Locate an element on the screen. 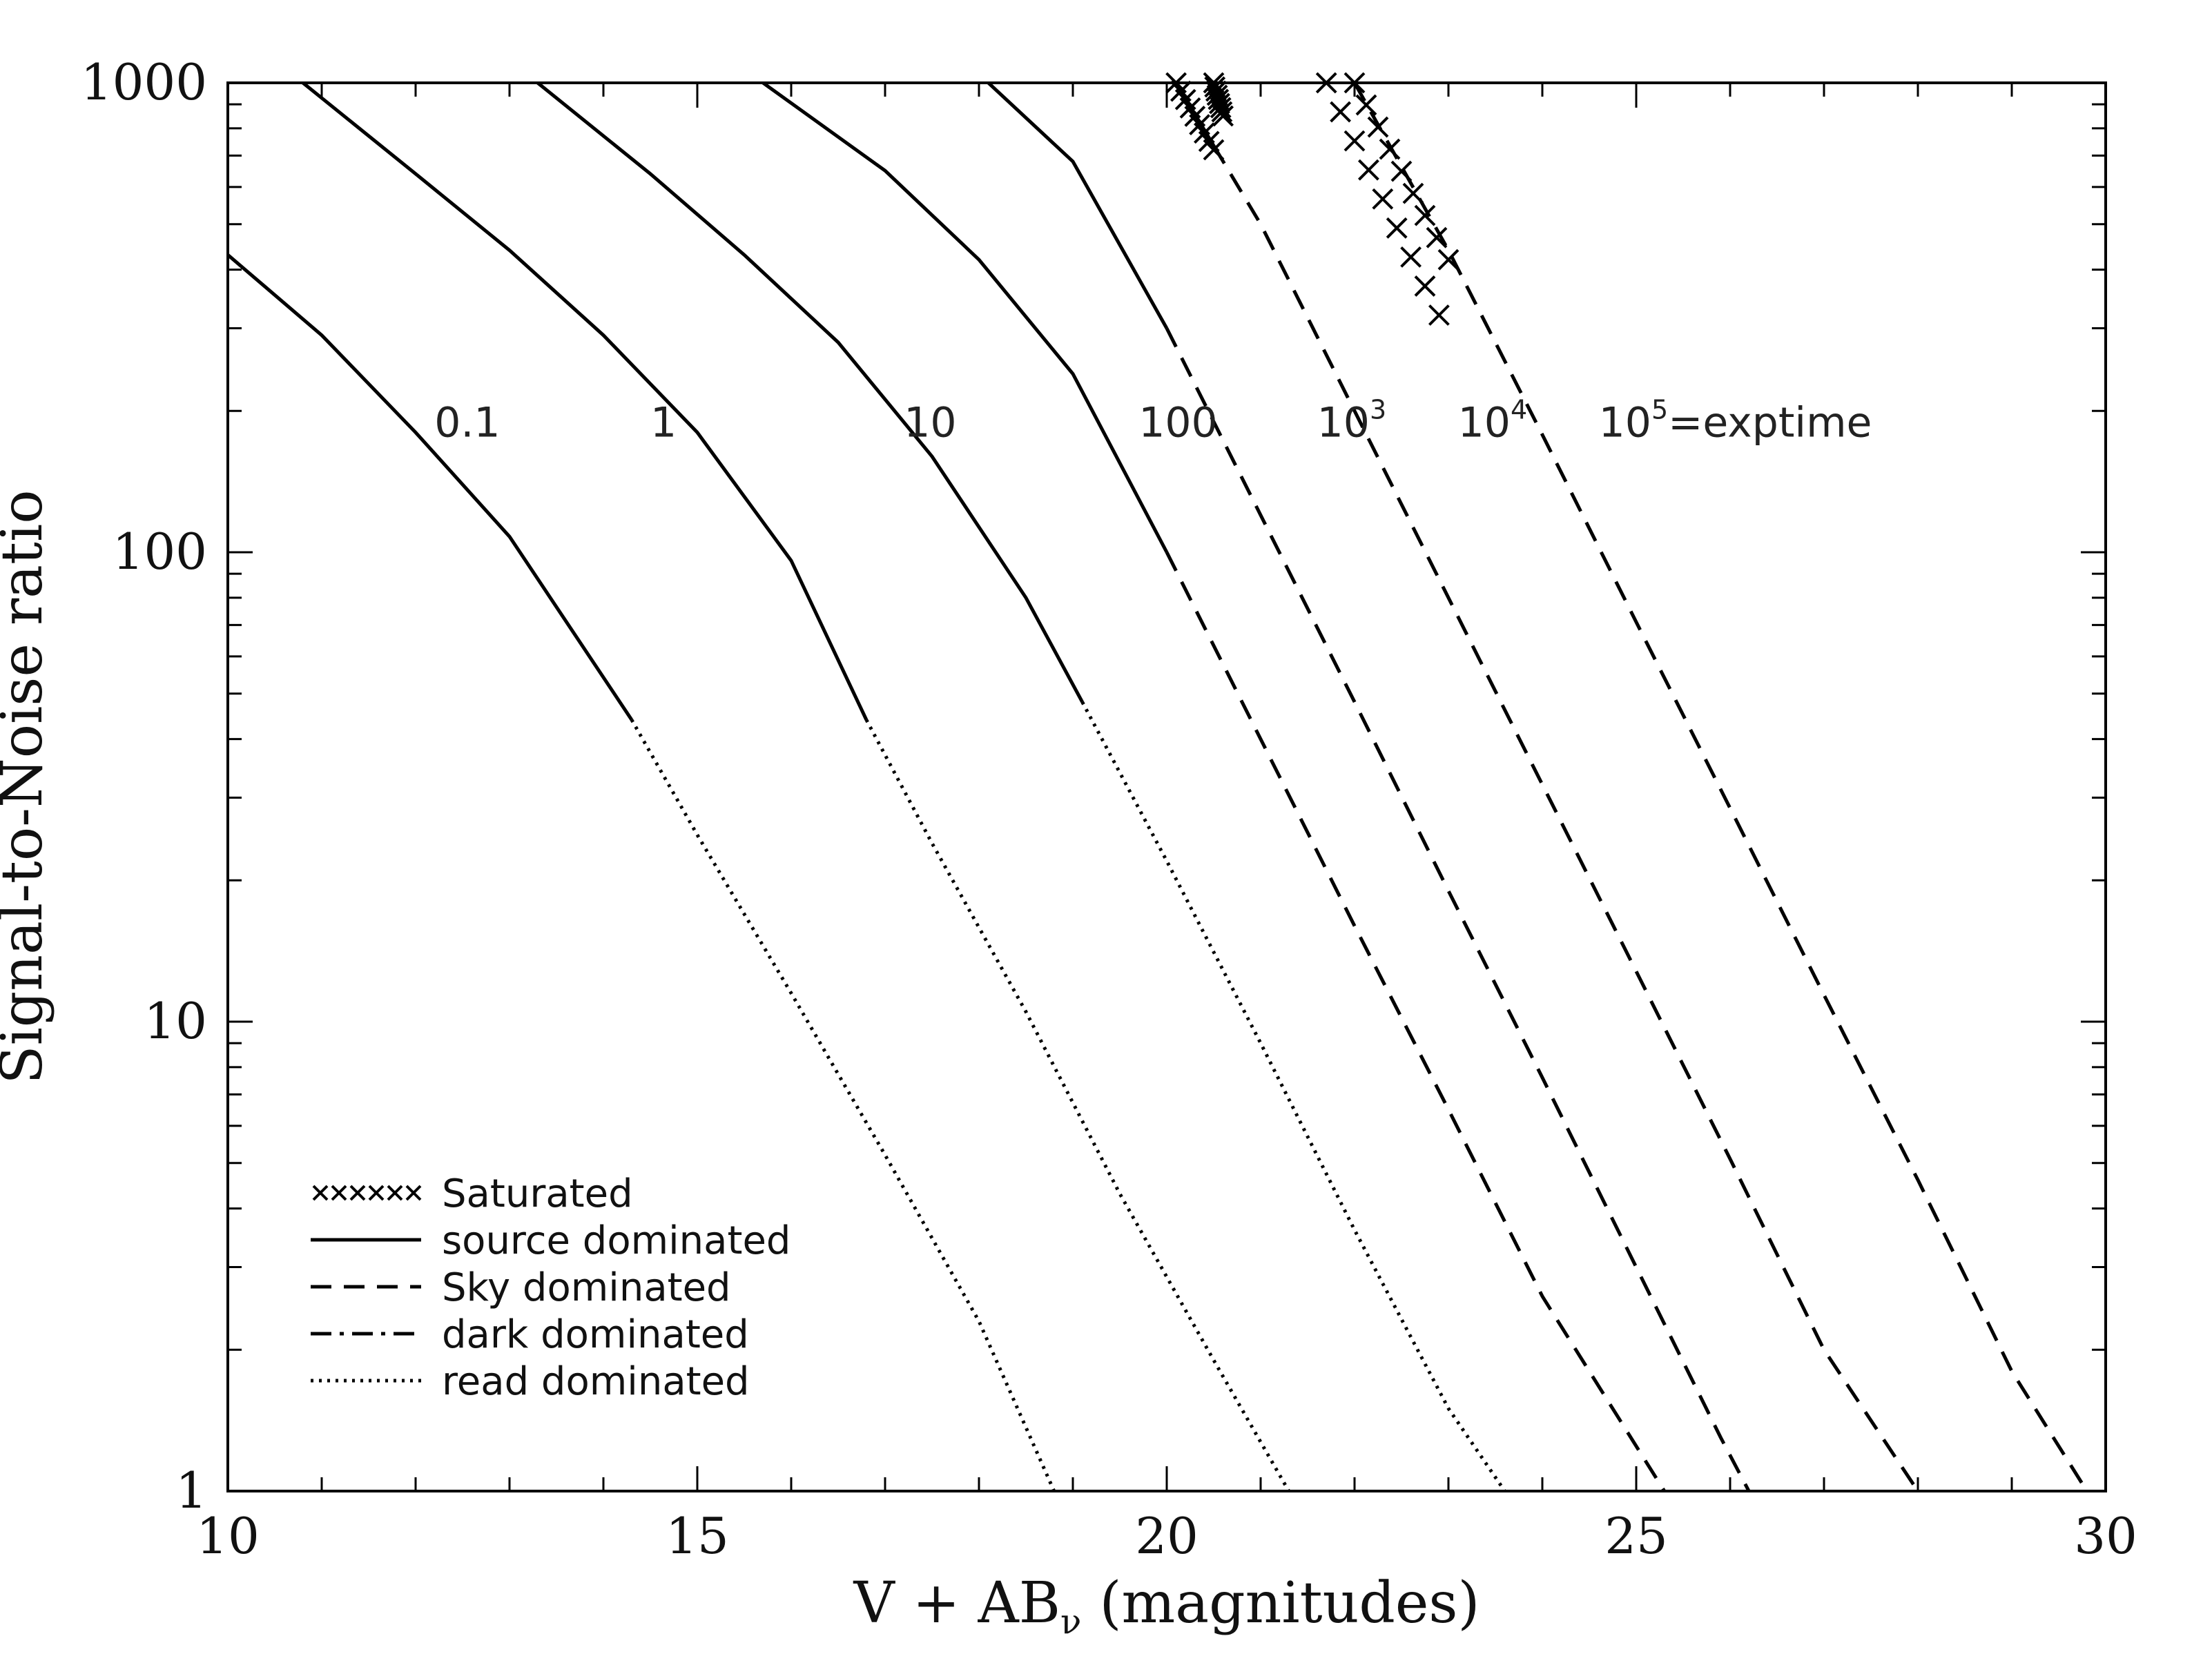  exposure-time-label: 100 is located at coordinates (1178, 422).